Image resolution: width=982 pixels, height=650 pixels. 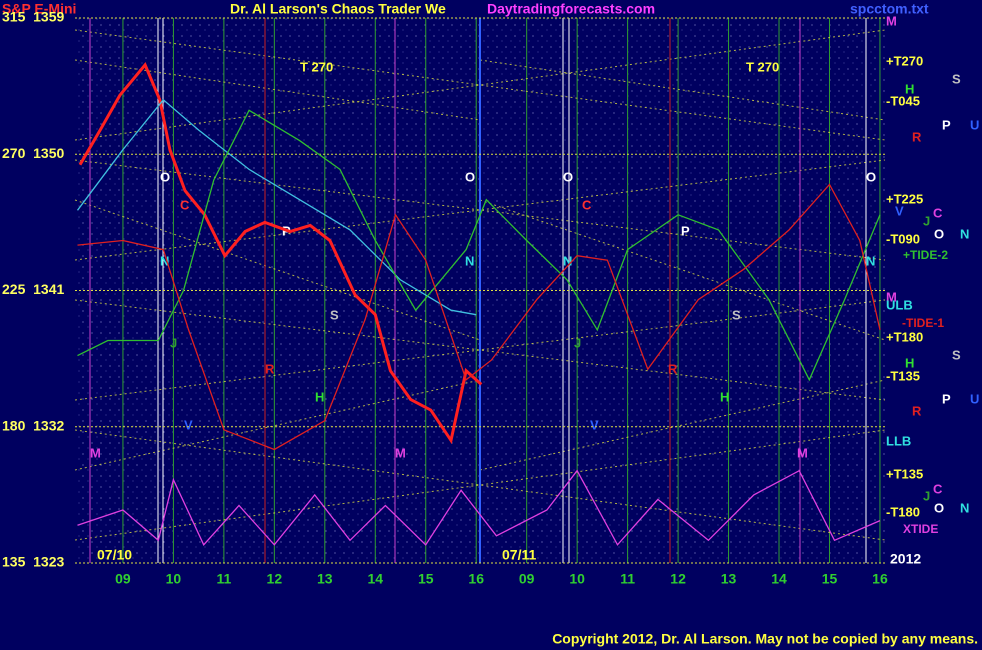 I want to click on annotation: +T180, so click(x=904, y=336).